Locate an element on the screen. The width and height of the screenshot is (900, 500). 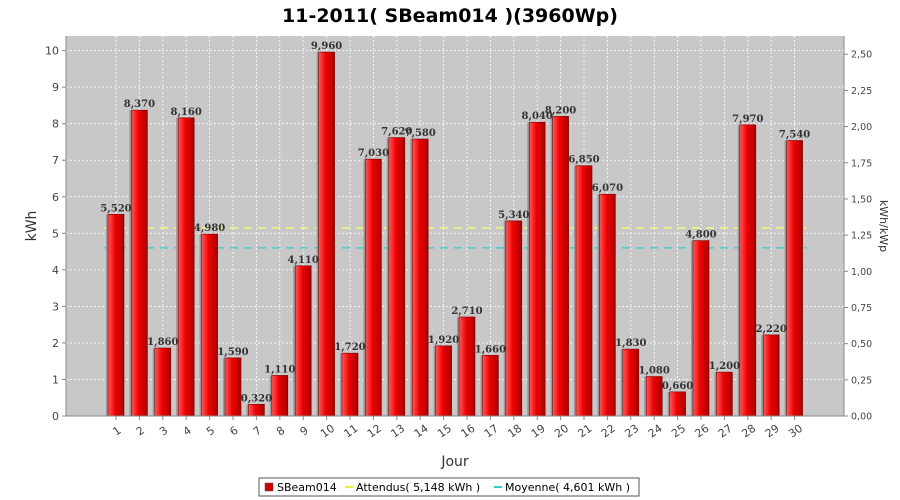
bar-value-label: 2,710 is located at coordinates (466, 311).